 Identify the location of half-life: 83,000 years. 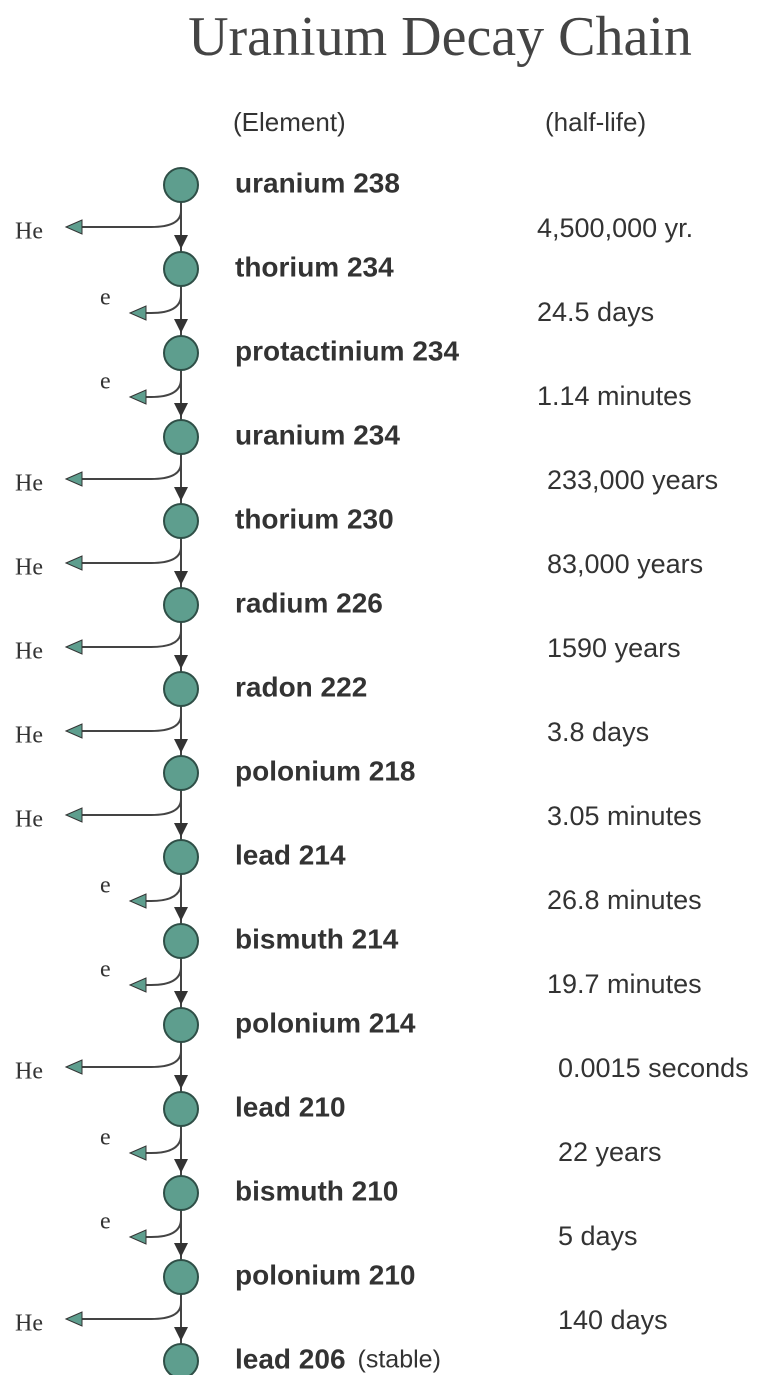
(625, 564).